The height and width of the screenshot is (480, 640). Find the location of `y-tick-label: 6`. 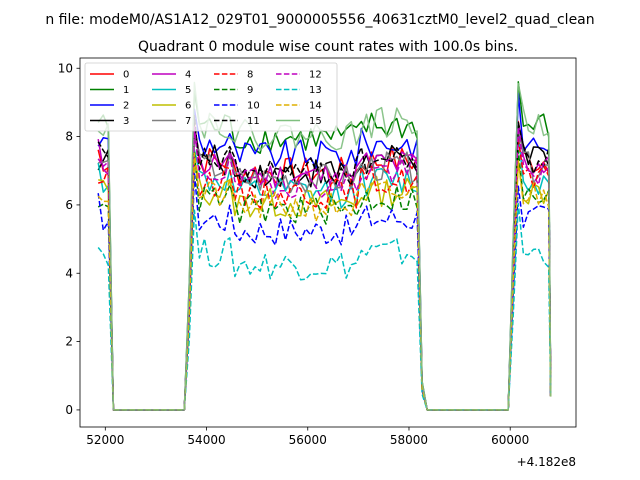

y-tick-label: 6 is located at coordinates (69, 205).